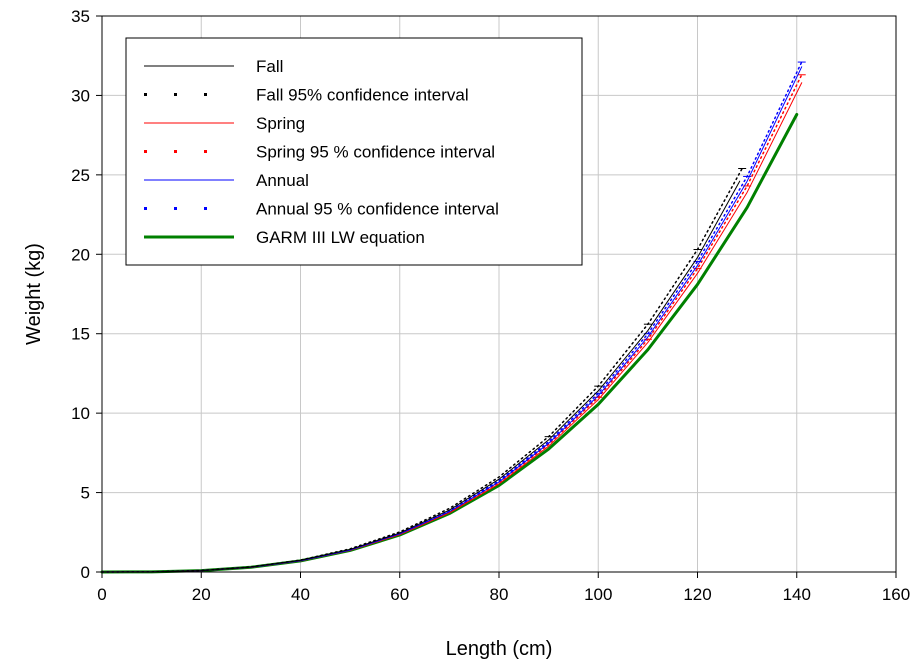  Describe the element at coordinates (375, 152) in the screenshot. I see `legend-label-3: Spring 95 % confidence interval` at that location.